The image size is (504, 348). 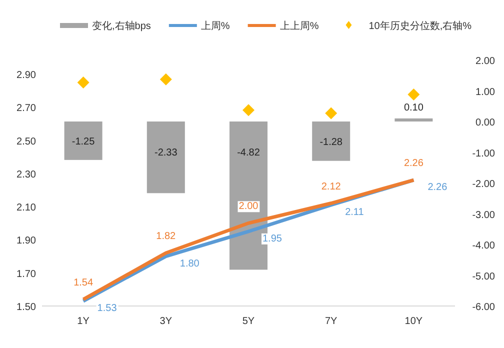 What do you see at coordinates (413, 321) in the screenshot?
I see `x-tick-label: 10Y` at bounding box center [413, 321].